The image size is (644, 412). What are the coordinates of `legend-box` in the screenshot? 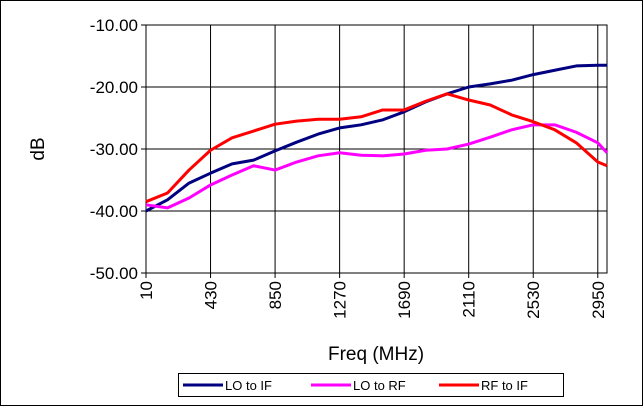 It's located at (371, 385).